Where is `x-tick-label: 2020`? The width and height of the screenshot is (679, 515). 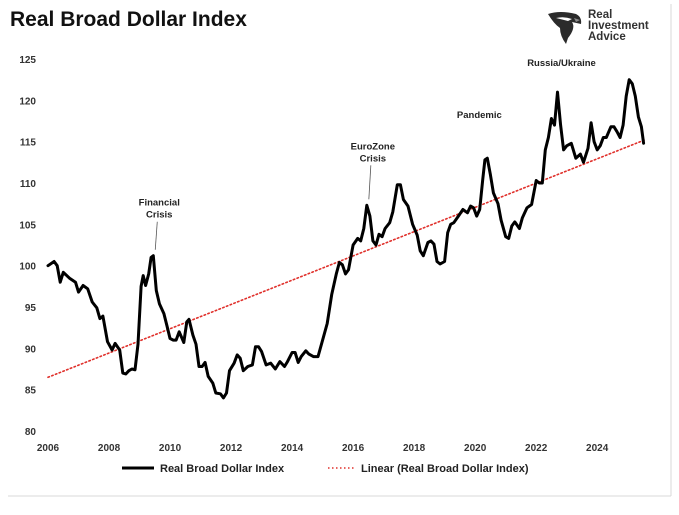
x-tick-label: 2020 is located at coordinates (475, 448).